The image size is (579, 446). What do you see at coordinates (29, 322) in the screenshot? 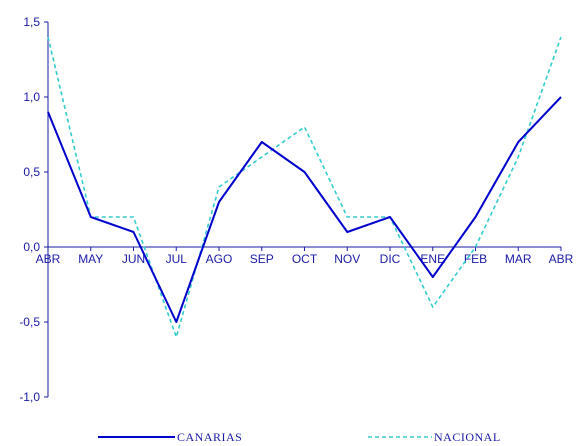
I see `y-tick-label: -0,5` at bounding box center [29, 322].